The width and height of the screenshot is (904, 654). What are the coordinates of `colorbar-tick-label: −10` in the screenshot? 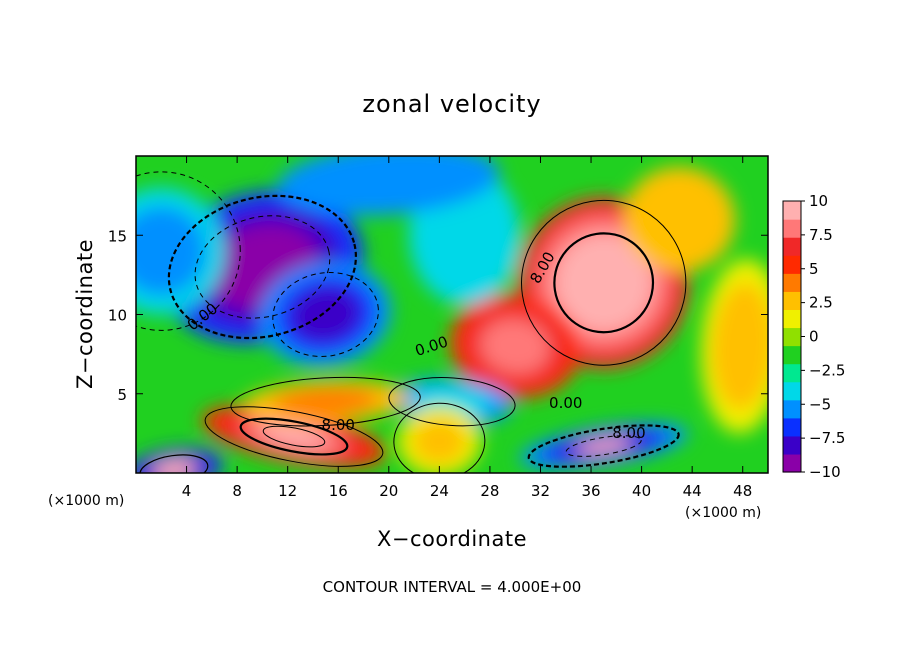 It's located at (825, 472).